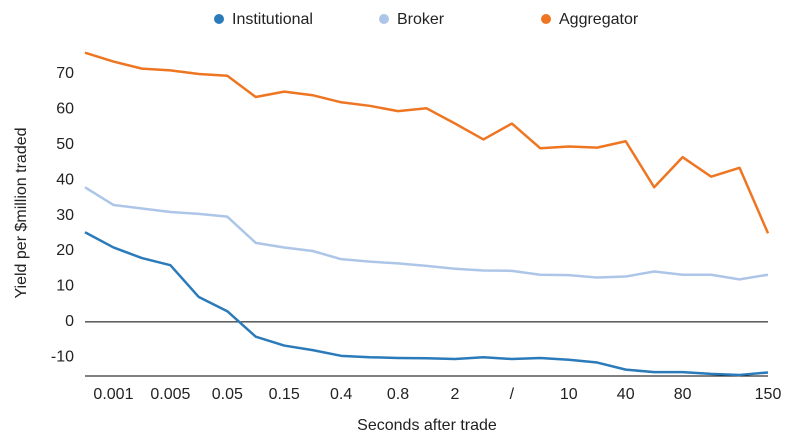  What do you see at coordinates (170, 394) in the screenshot?
I see `x-tick-label: 0.005` at bounding box center [170, 394].